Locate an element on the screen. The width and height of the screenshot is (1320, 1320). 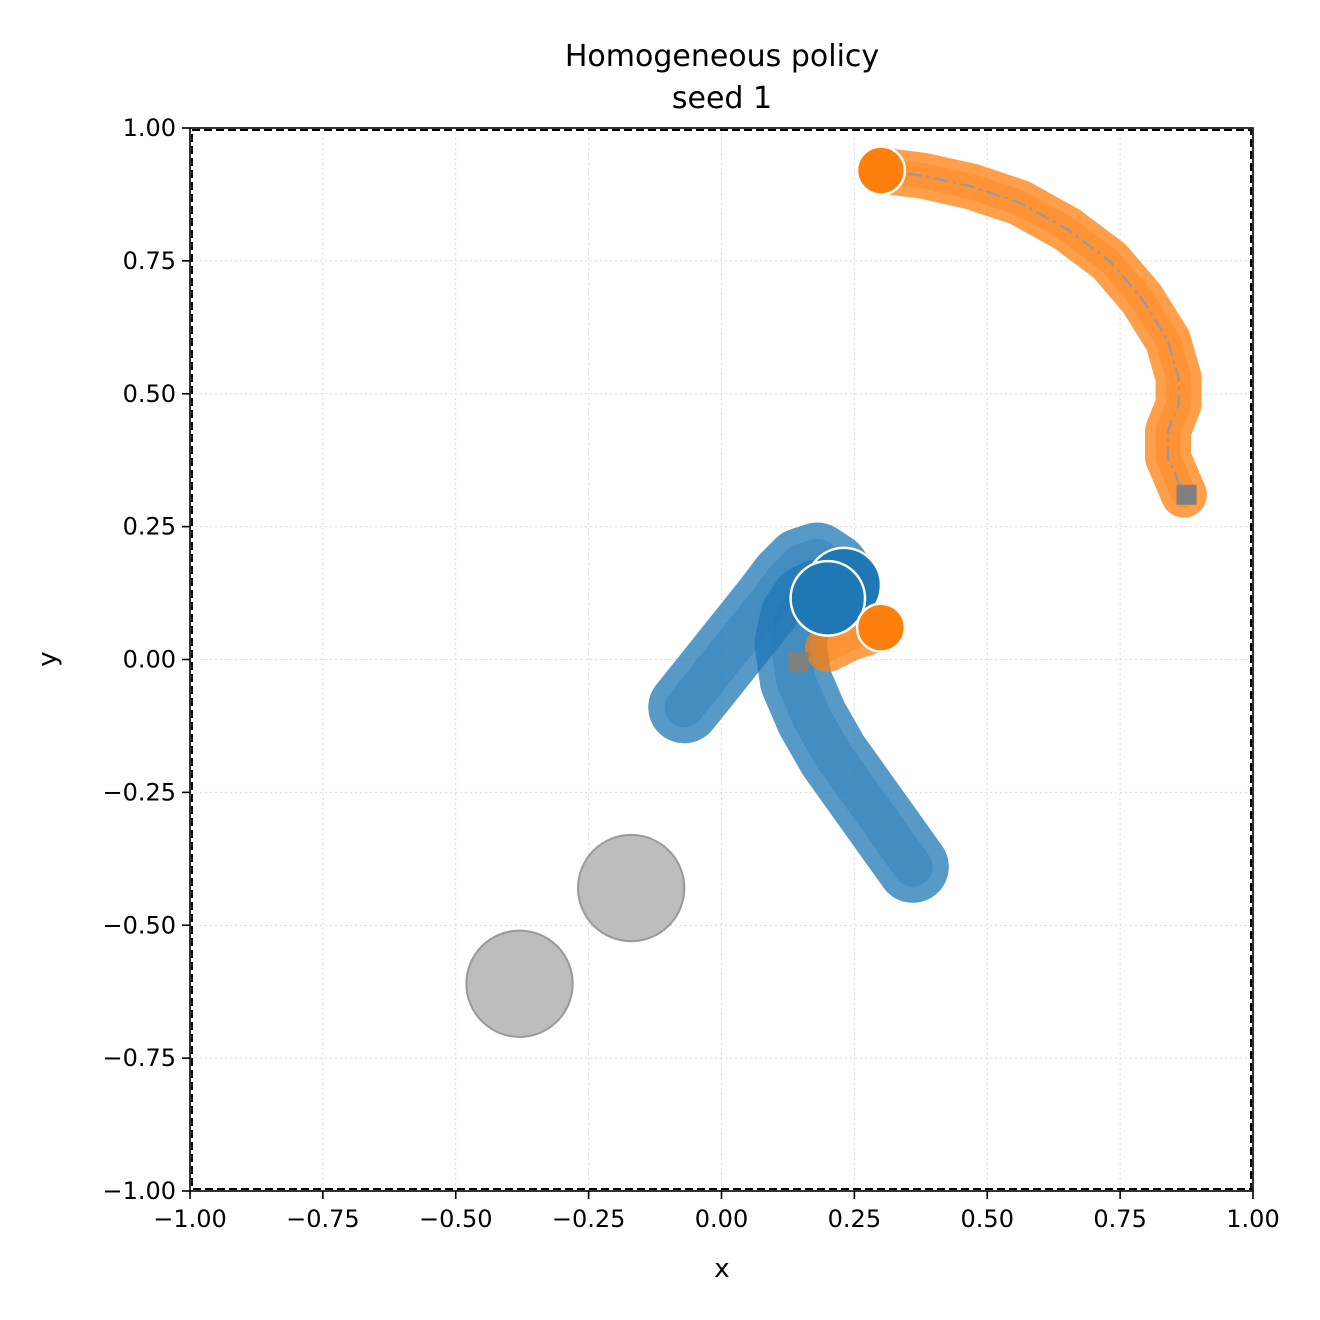
x-tick-label: −0.50 is located at coordinates (456, 1219).